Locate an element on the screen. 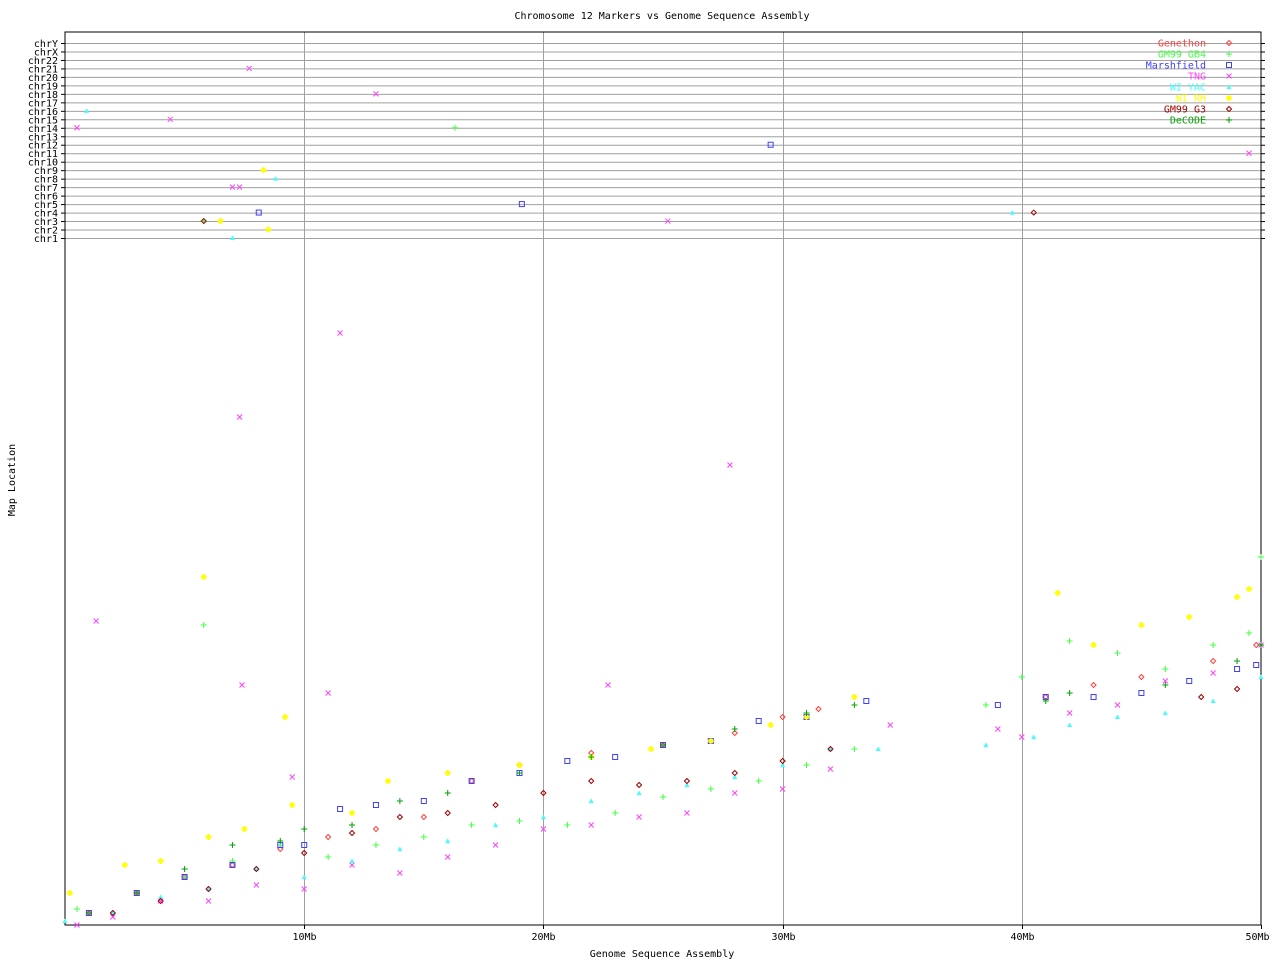 The image size is (1280, 960). y-tick-label: chr12 is located at coordinates (43, 146).